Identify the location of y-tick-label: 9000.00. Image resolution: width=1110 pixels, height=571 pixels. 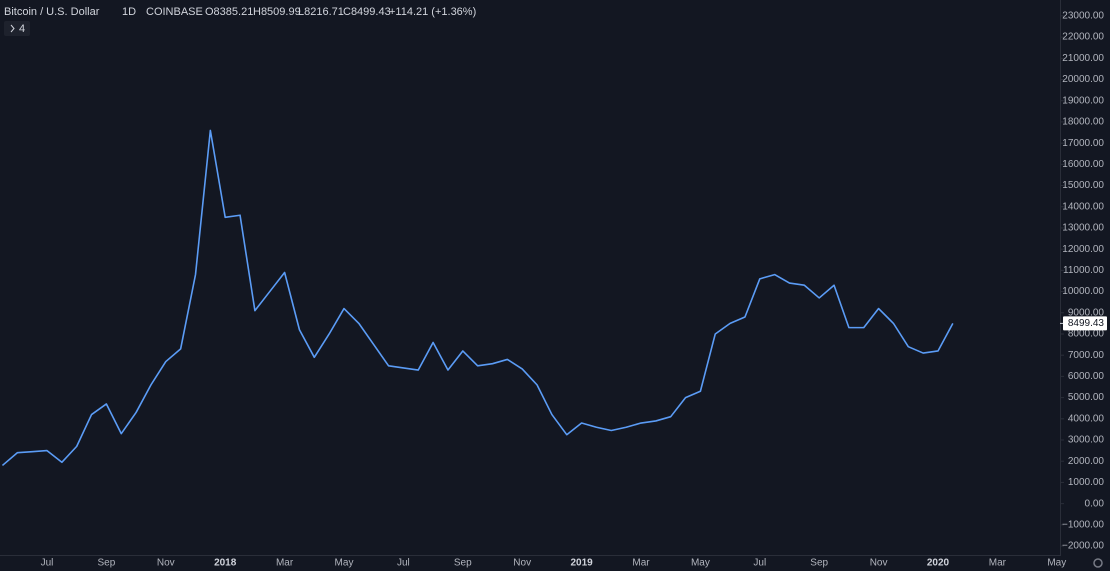
(1086, 312).